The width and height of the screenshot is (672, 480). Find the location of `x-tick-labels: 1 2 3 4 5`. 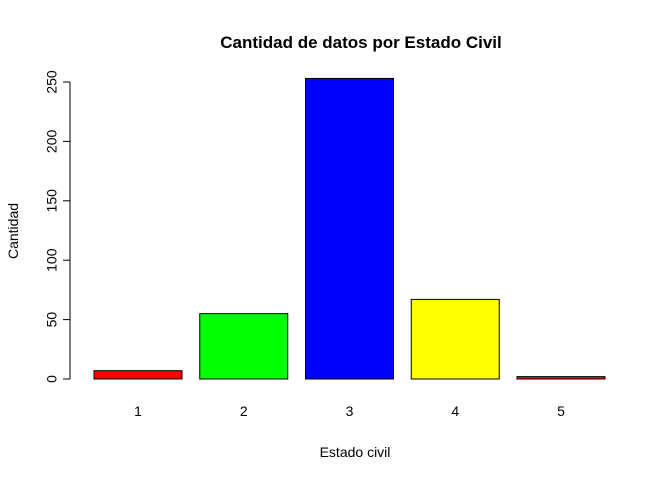

x-tick-labels: 1 2 3 4 5 is located at coordinates (349, 411).